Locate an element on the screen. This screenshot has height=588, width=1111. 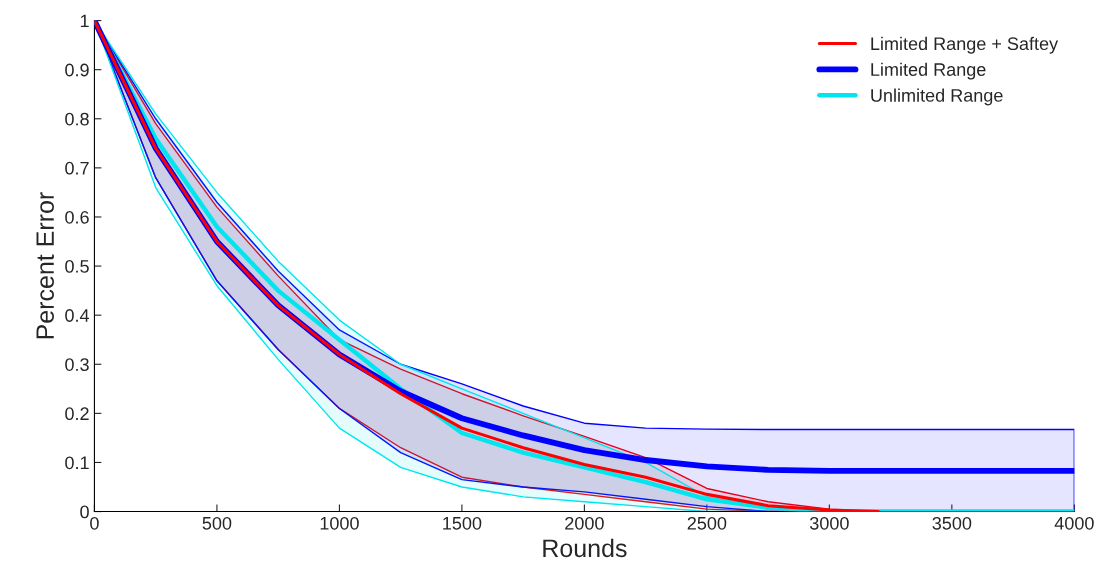
y-tick-label: 0.4 is located at coordinates (77, 315).